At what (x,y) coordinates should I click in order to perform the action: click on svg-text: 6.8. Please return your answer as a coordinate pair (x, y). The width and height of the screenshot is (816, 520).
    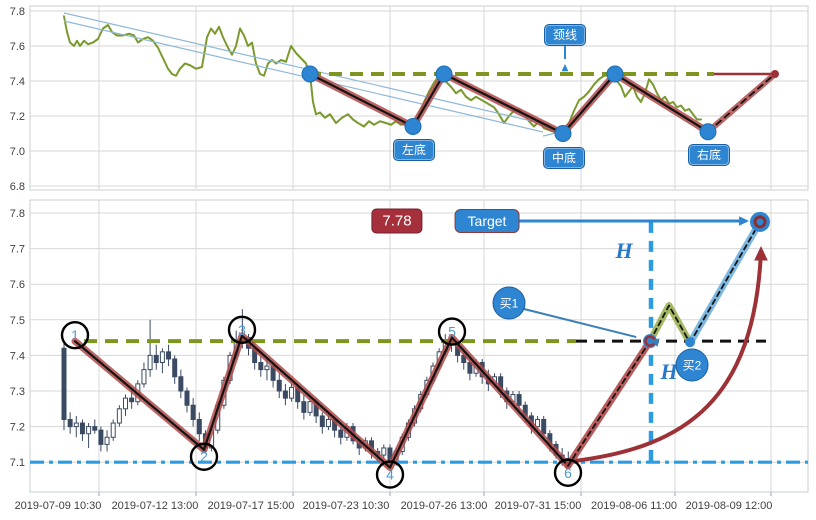
    Looking at the image, I should click on (17, 187).